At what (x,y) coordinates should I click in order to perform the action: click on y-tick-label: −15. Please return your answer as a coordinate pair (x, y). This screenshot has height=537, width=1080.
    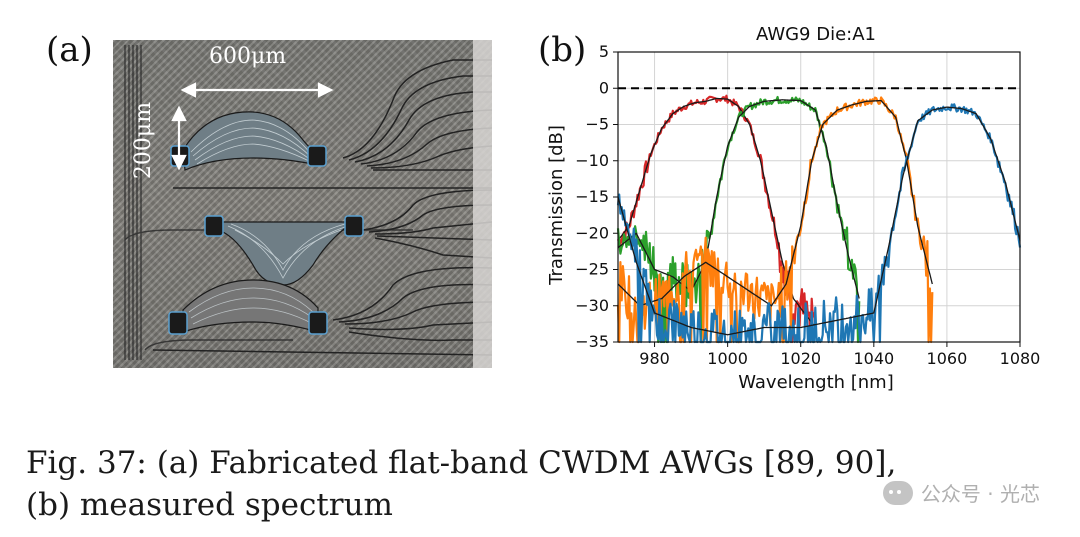
    Looking at the image, I should click on (592, 196).